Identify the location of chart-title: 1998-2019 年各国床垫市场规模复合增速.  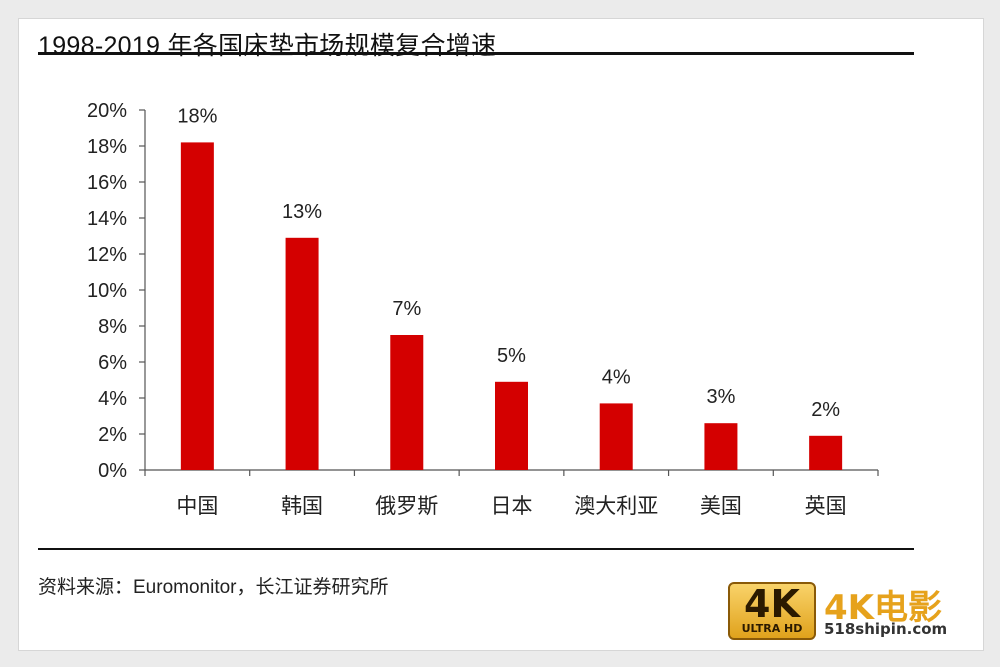
(267, 46).